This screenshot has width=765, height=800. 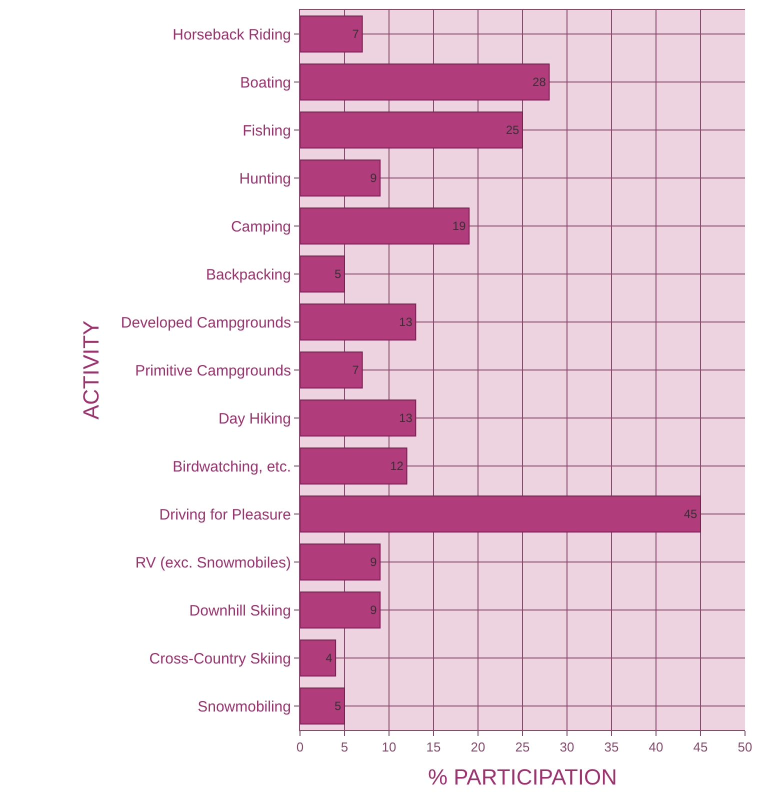 What do you see at coordinates (220, 659) in the screenshot?
I see `y-tick-label: Cross-Country Skiing` at bounding box center [220, 659].